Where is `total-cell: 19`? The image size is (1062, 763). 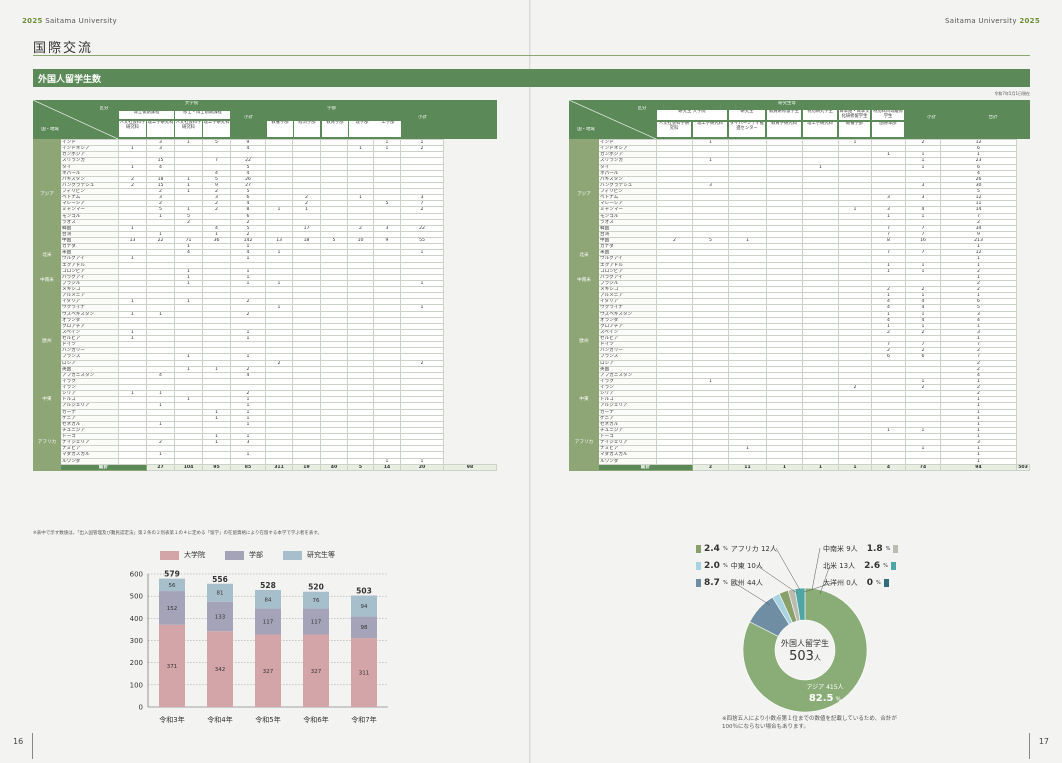
total-cell: 19 is located at coordinates (306, 467).